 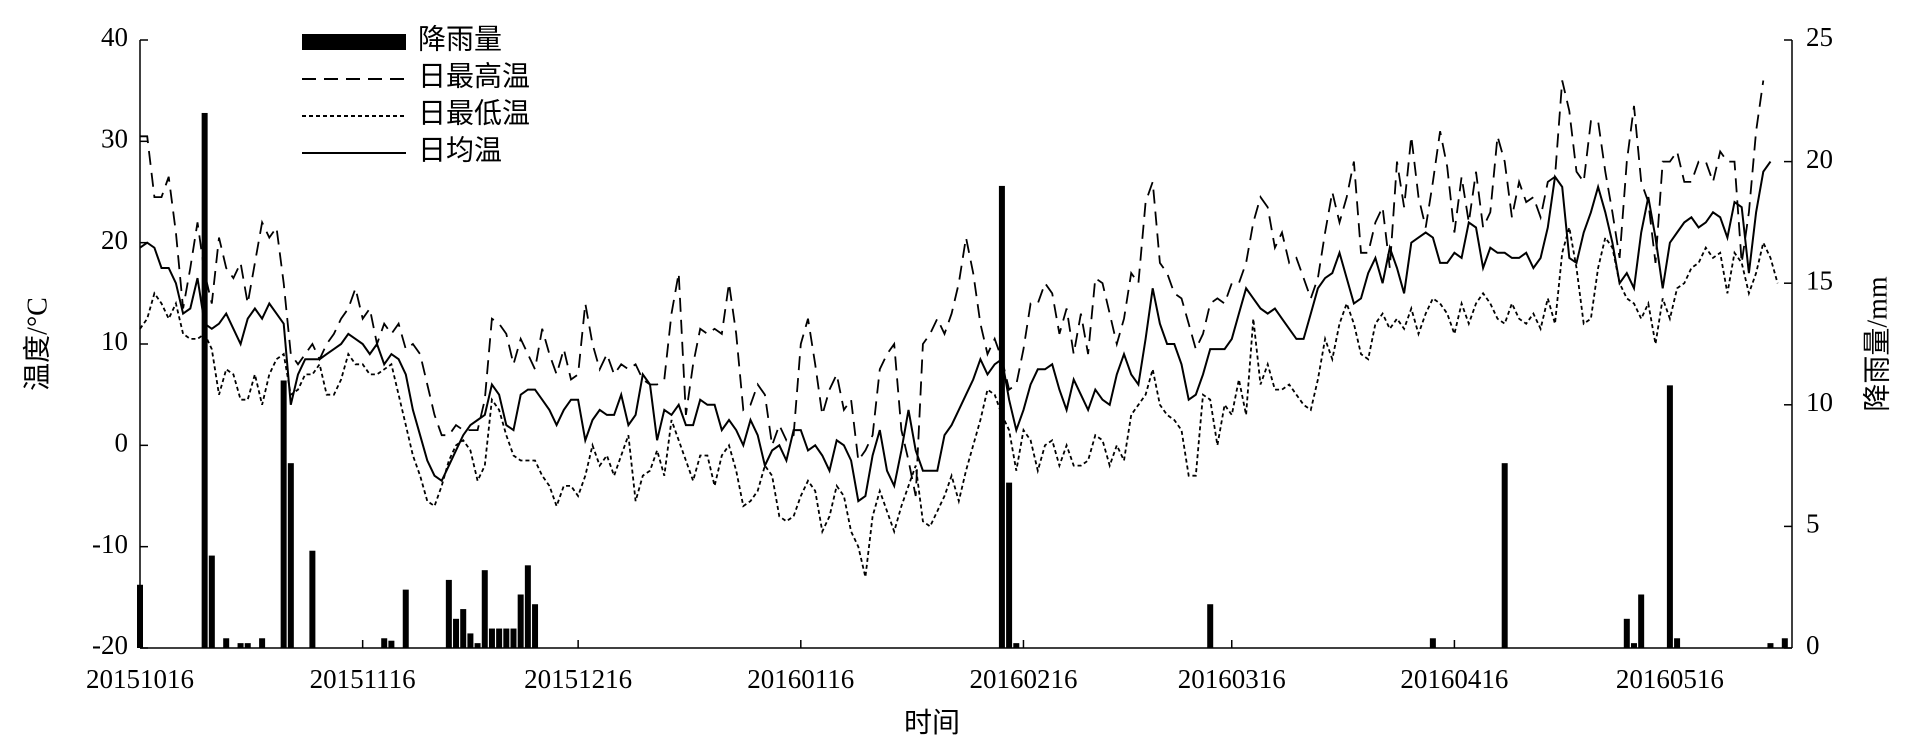 I want to click on y2-axis-title: 降雨量/mm, so click(x=1877, y=344).